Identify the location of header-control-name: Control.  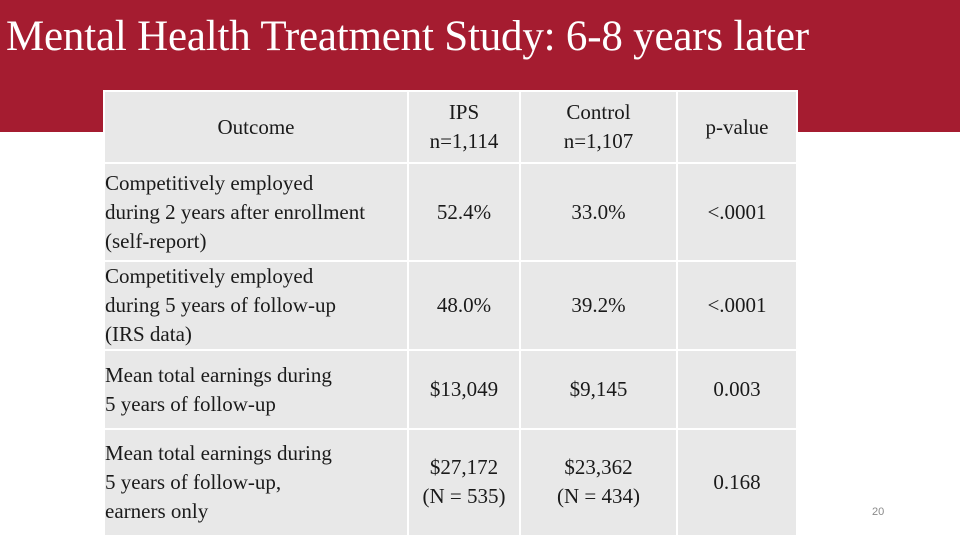
(598, 112).